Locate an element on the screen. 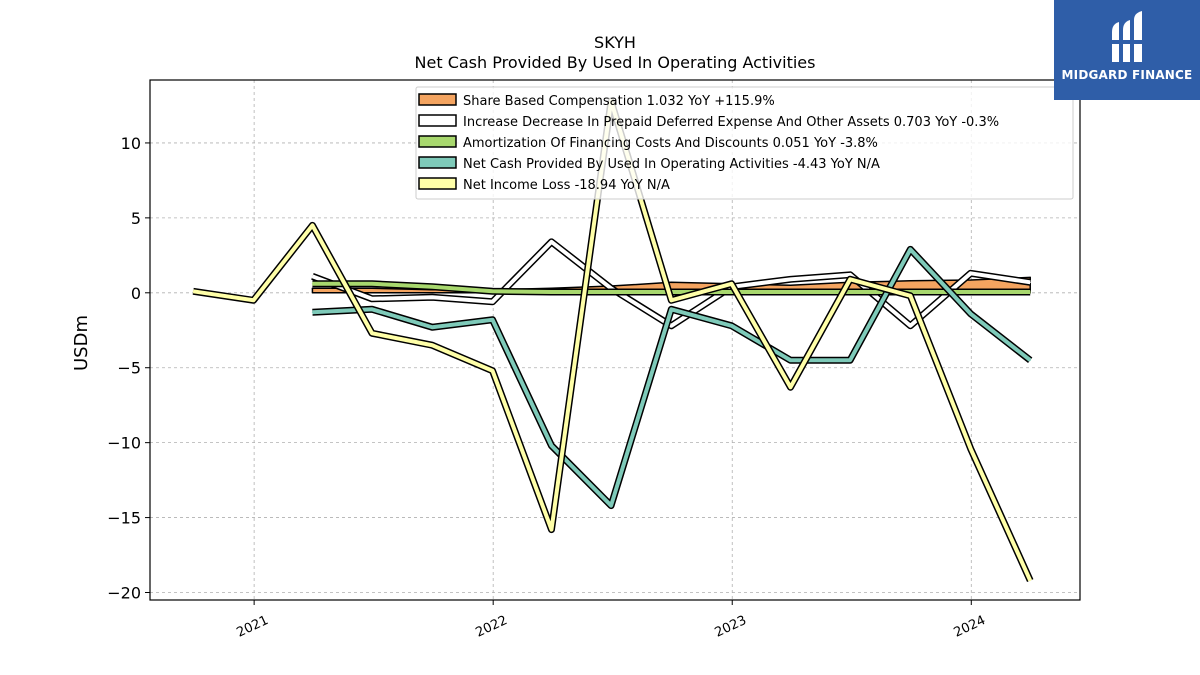  y-axis-label: USDm is located at coordinates (81, 343).